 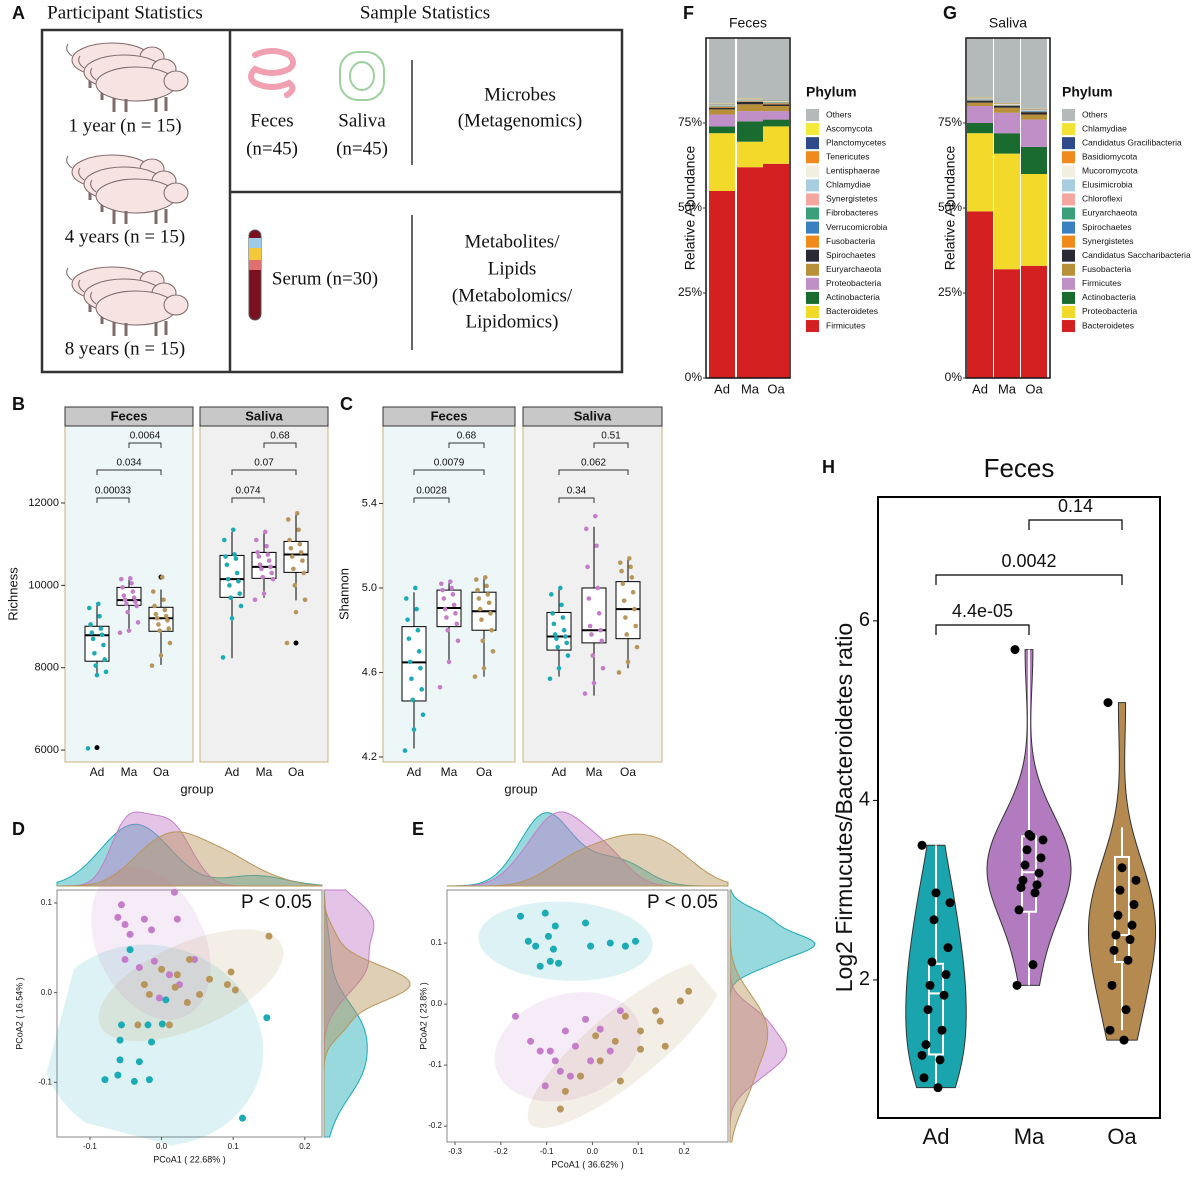 What do you see at coordinates (501, 1151) in the screenshot?
I see `x-tick-label: -0.2` at bounding box center [501, 1151].